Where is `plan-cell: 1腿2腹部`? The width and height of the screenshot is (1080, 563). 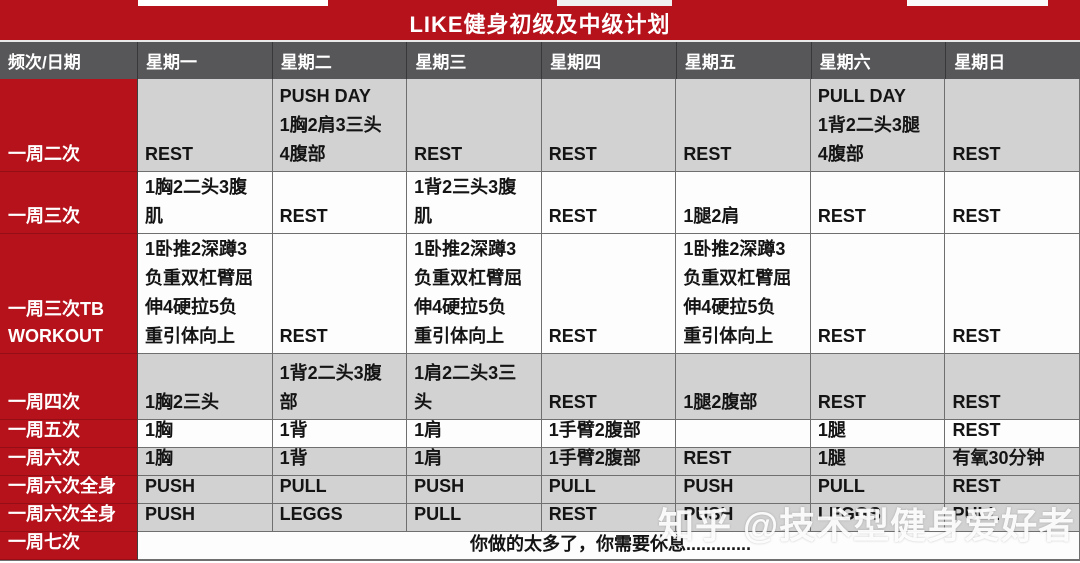
plan-cell: 1腿2腹部 is located at coordinates (743, 387).